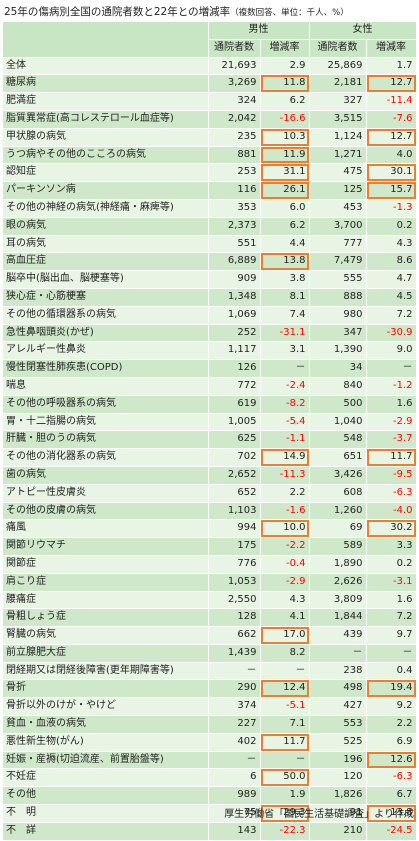 The width and height of the screenshot is (419, 841). I want to click on female-rate-cell: -3.1, so click(391, 582).